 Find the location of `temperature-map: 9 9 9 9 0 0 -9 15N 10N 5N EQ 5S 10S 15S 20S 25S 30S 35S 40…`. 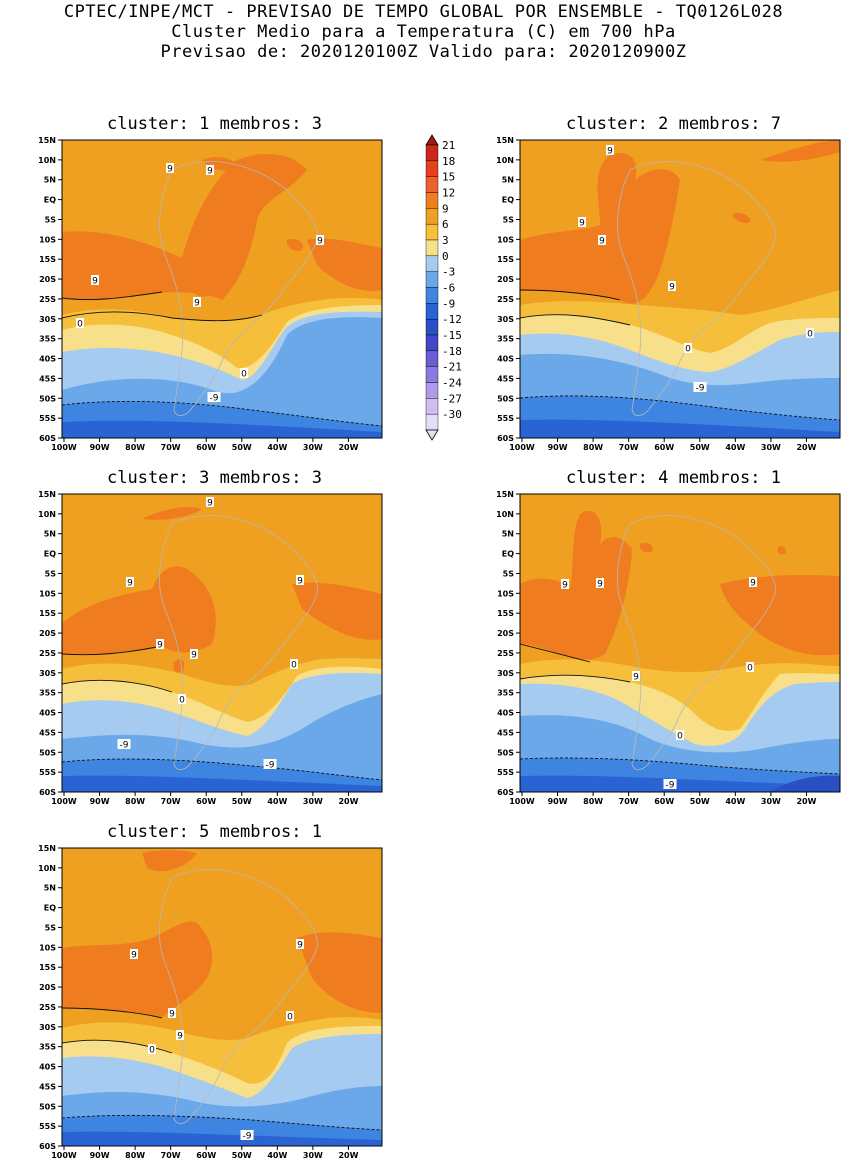

temperature-map: 9 9 9 9 0 0 -9 15N 10N 5N EQ 5S 10S 15S 20S 25S 30S 35S 40… is located at coordinates (668, 648).